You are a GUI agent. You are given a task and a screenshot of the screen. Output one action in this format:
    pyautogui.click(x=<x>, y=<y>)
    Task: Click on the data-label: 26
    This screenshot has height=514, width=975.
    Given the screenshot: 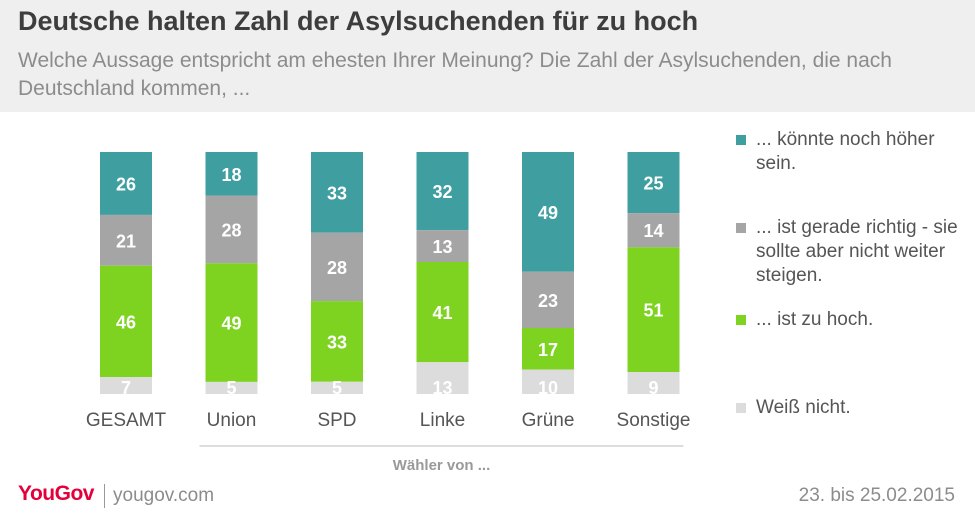 What is the action you would take?
    pyautogui.click(x=126, y=184)
    